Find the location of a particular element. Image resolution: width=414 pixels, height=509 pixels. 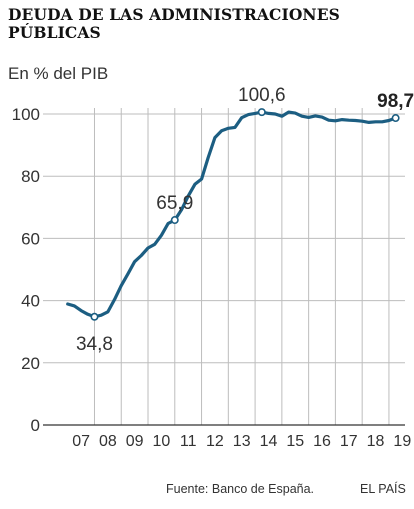

data-label: 100,6 is located at coordinates (262, 95).